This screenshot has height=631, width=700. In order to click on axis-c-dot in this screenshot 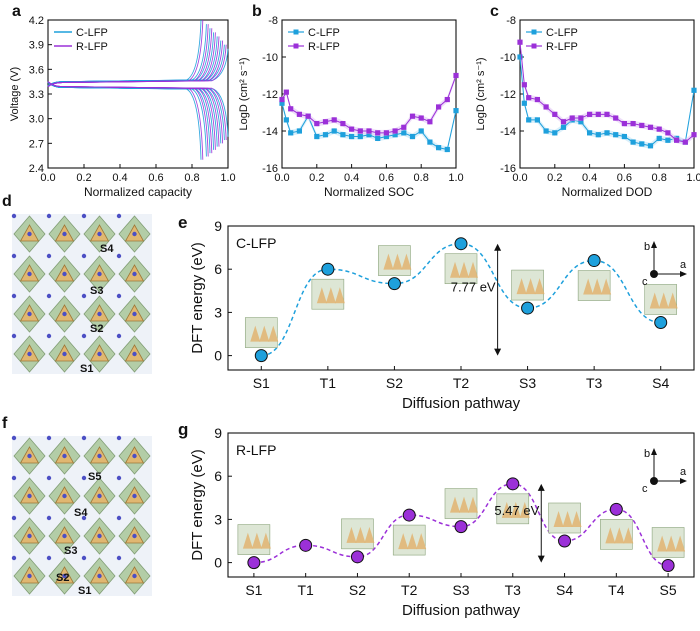, I will do `click(654, 274)`.